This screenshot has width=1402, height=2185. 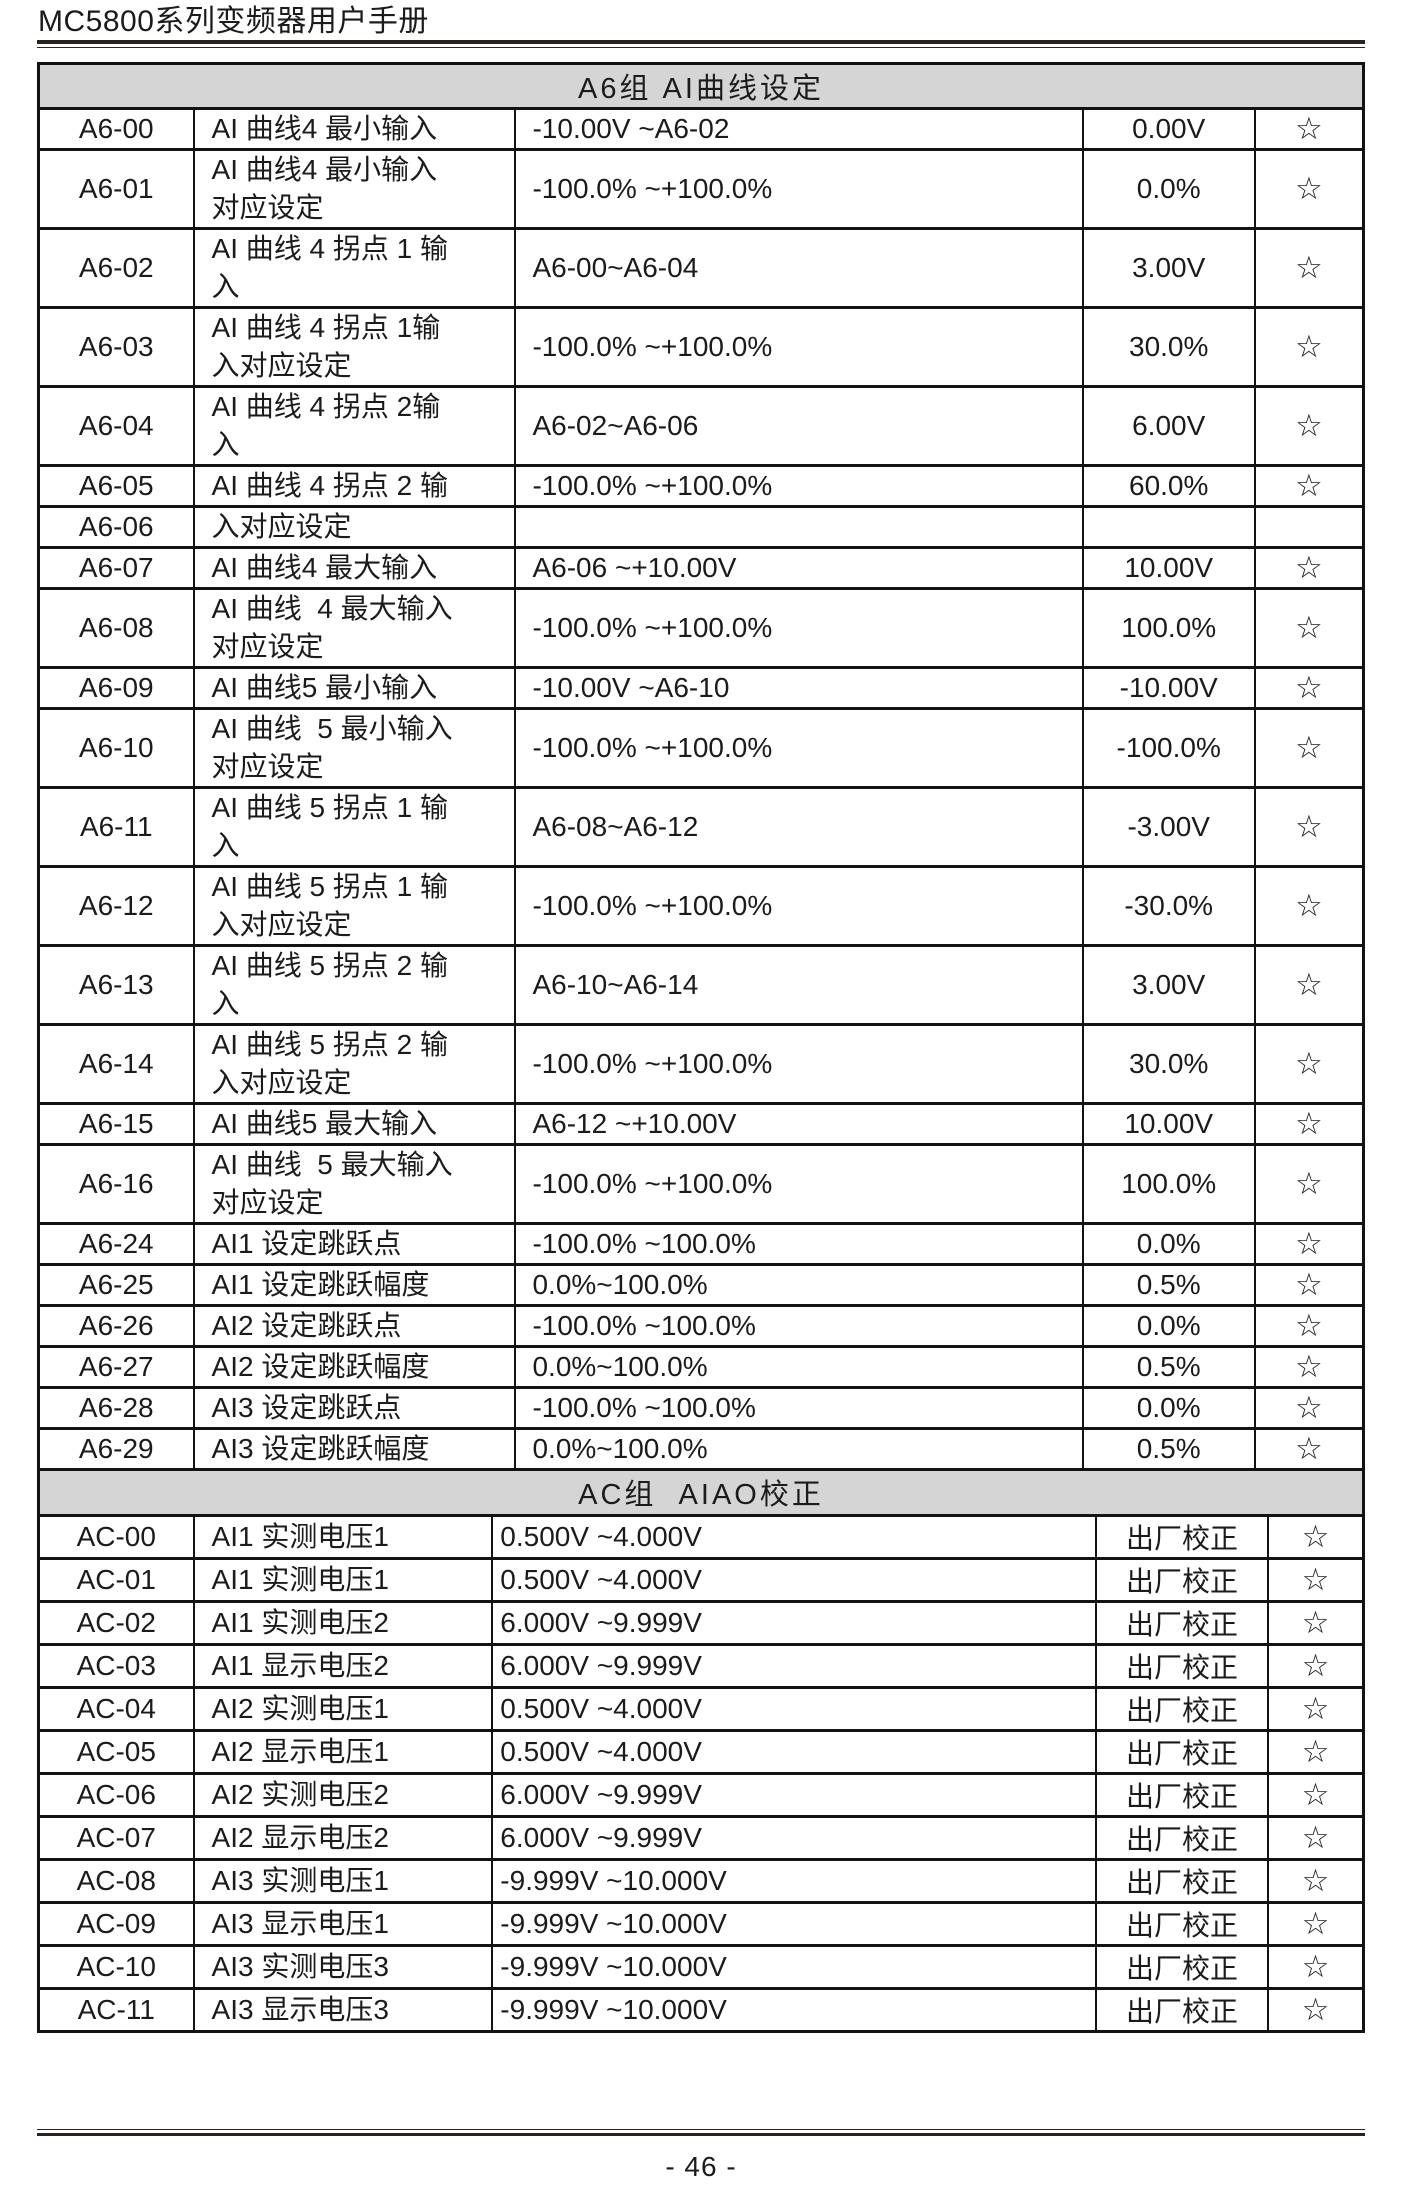 I want to click on param-name: AI1 实测电压1, so click(x=343, y=1579).